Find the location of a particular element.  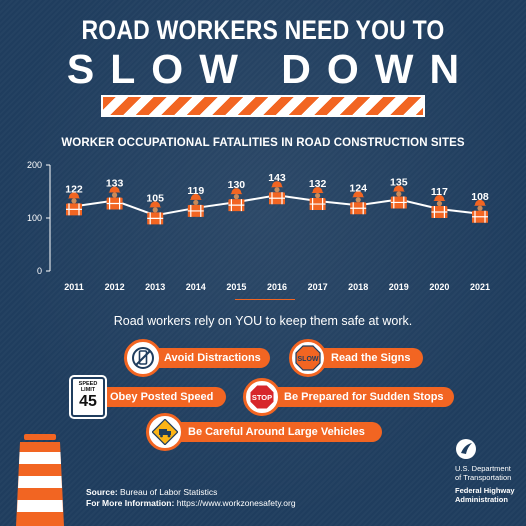

source-value: Bureau of Labor Statistics is located at coordinates (169, 492).